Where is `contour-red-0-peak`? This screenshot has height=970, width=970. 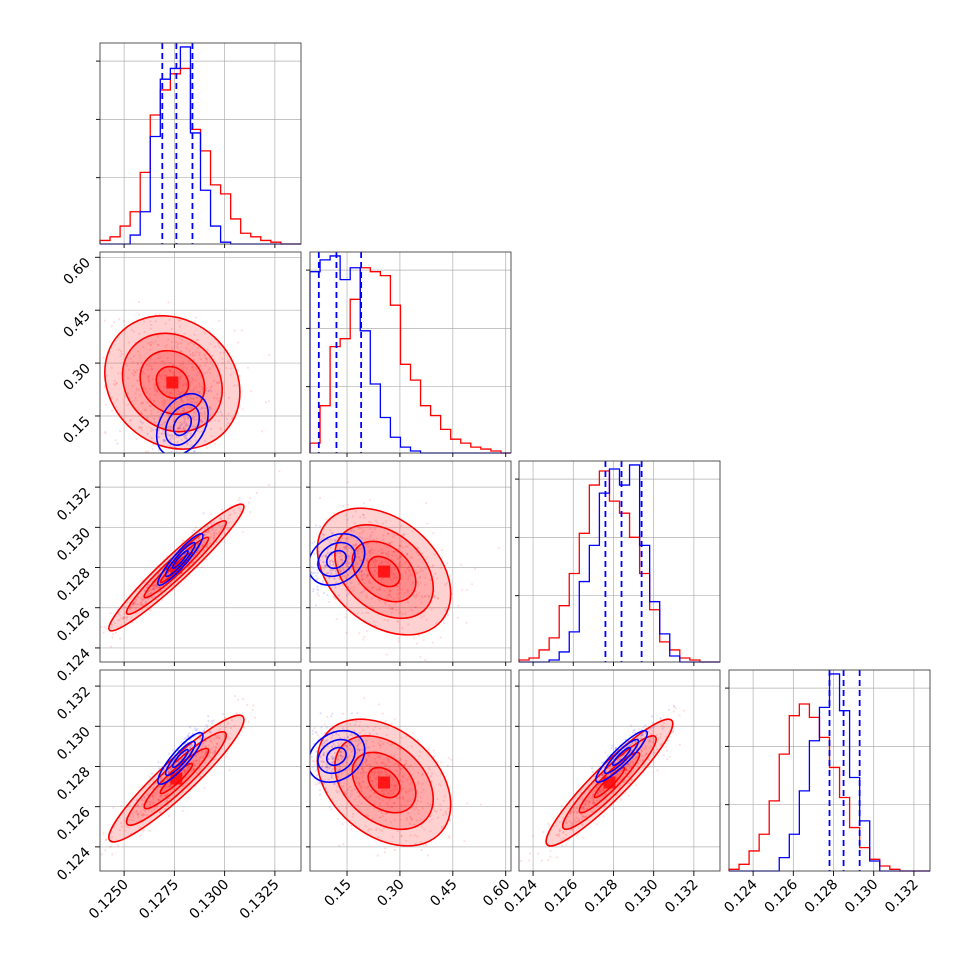
contour-red-0-peak is located at coordinates (172, 382).